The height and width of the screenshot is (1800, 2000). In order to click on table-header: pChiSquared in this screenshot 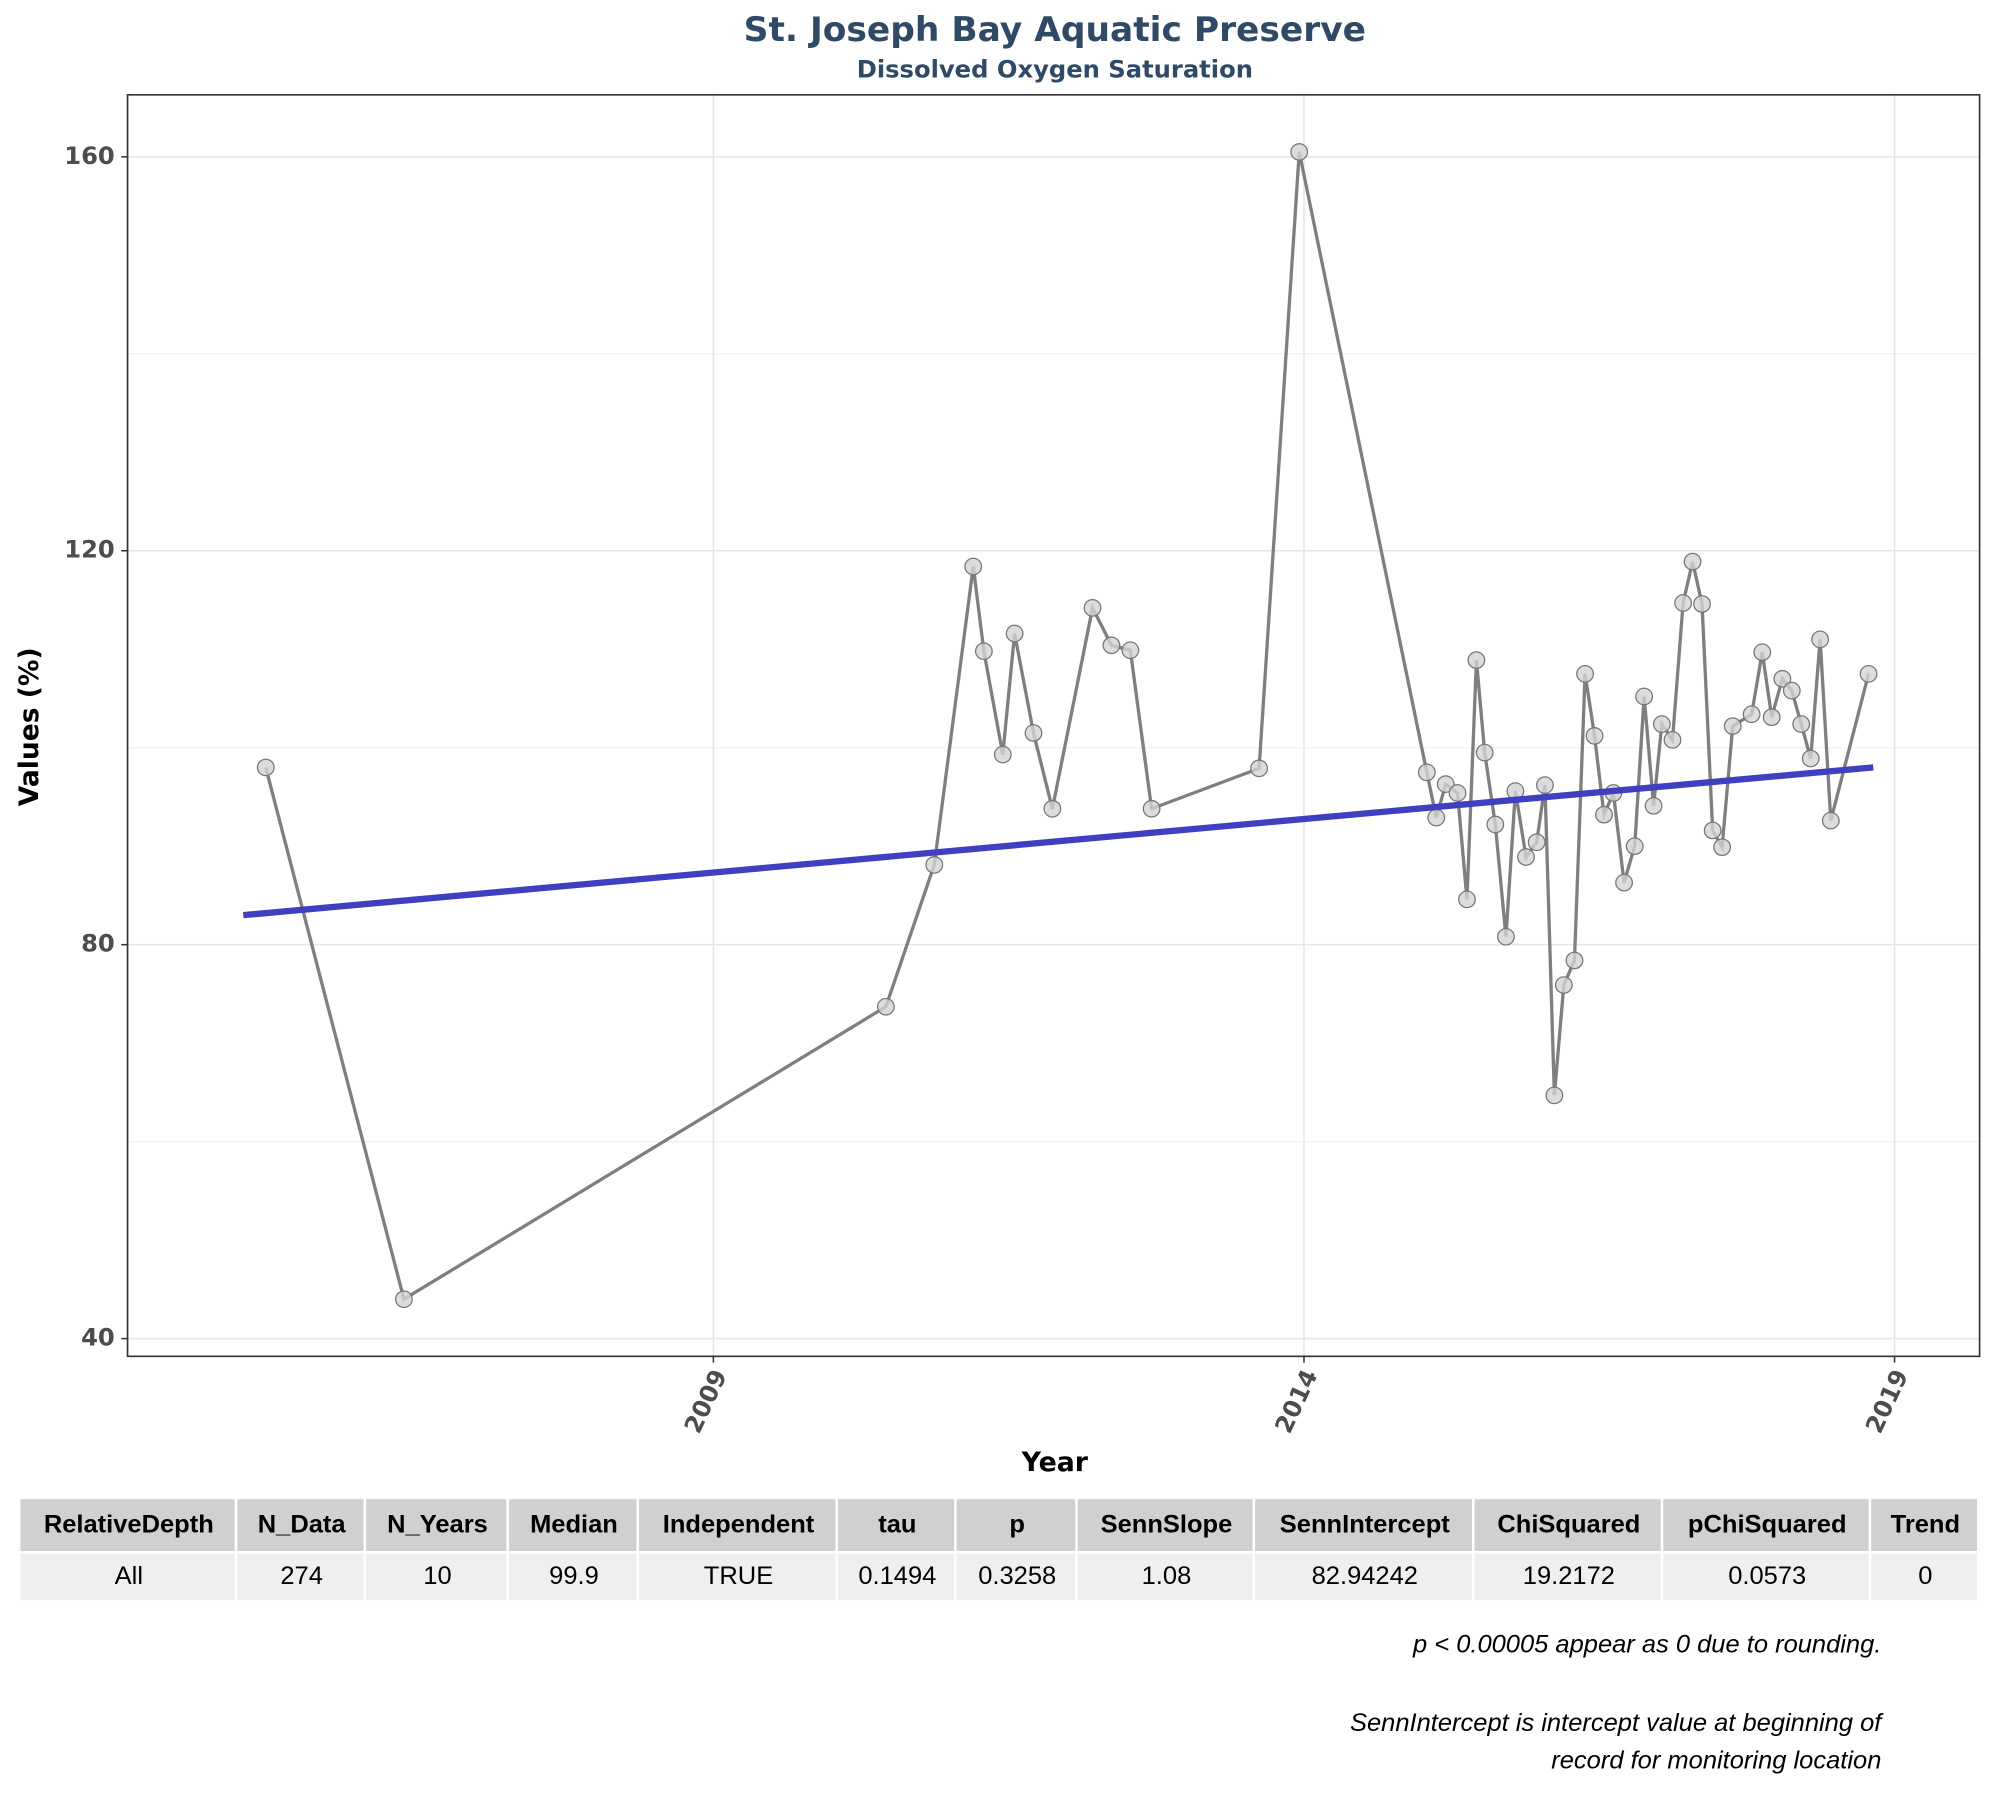, I will do `click(1767, 1524)`.